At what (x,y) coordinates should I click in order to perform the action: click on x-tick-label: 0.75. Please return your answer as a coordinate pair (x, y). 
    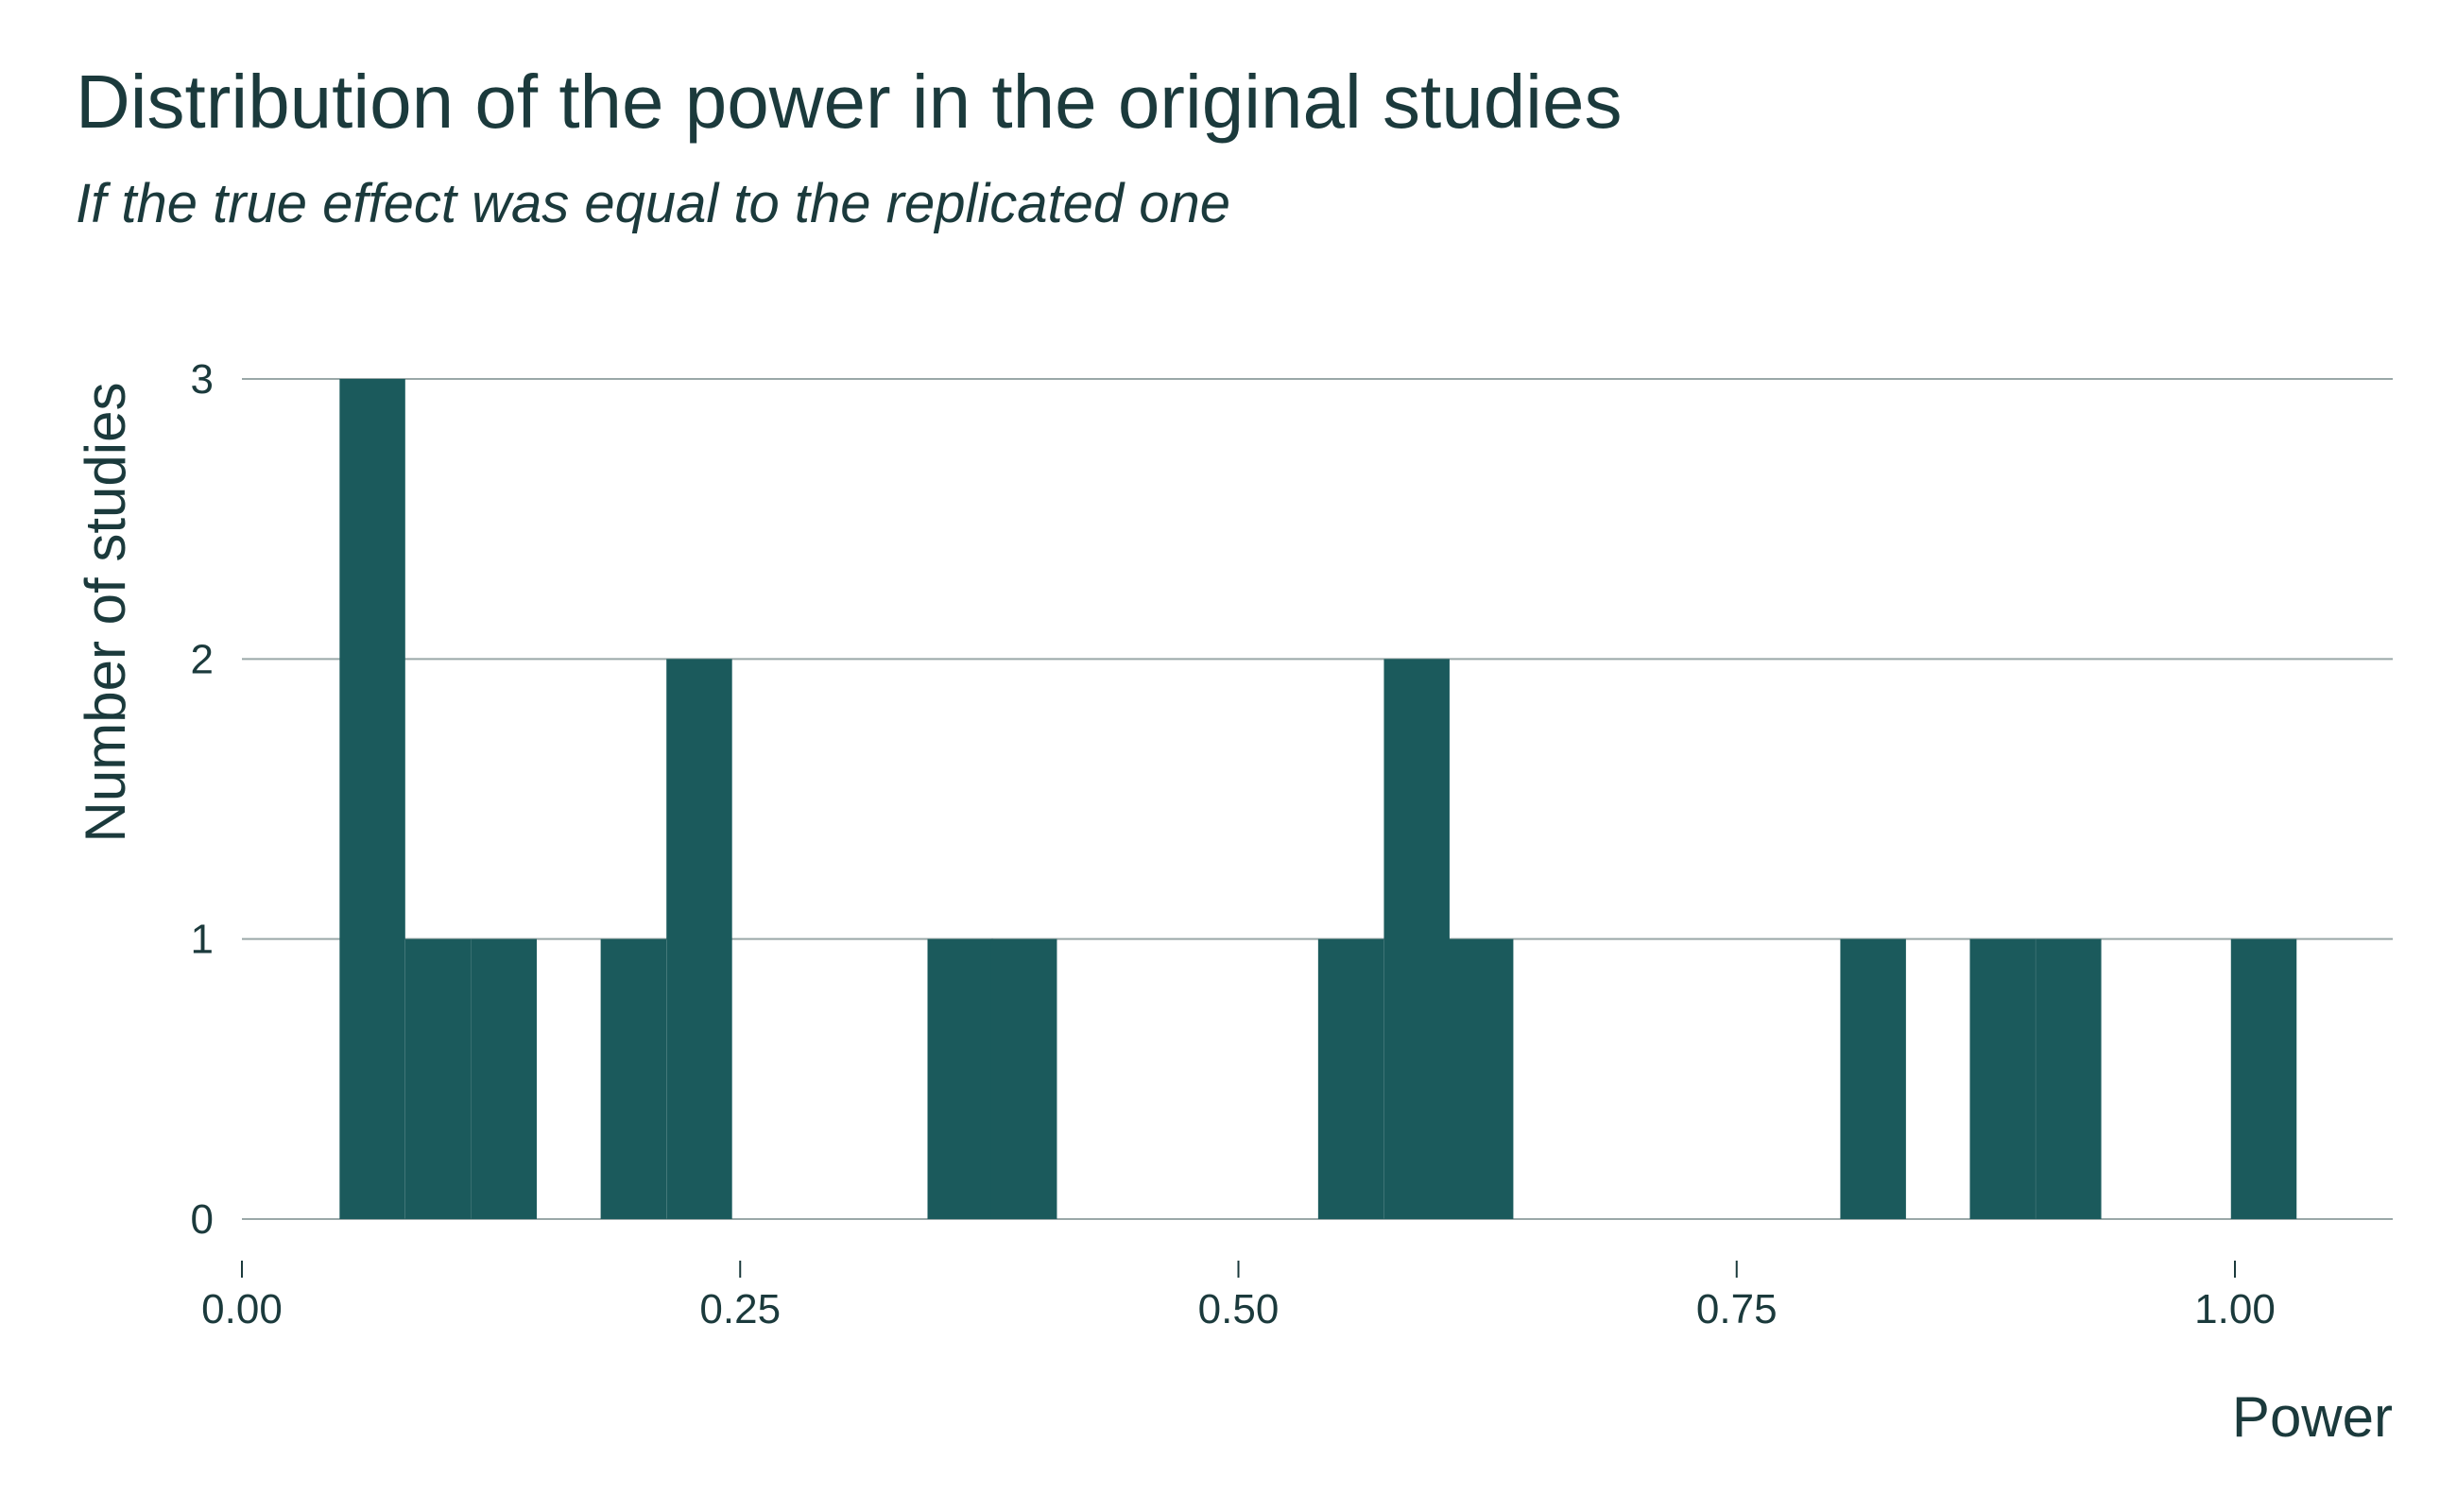
    Looking at the image, I should click on (1737, 1309).